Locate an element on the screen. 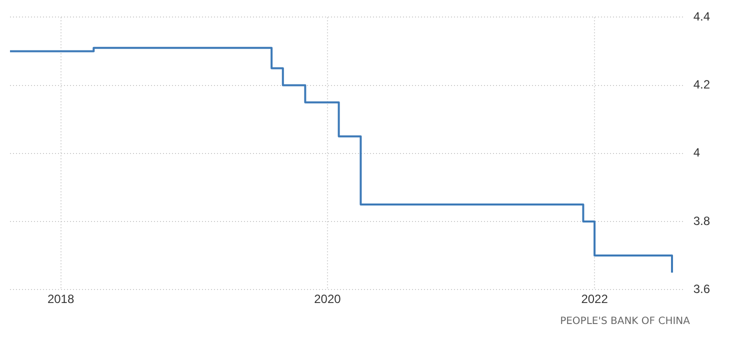  y-tick-label: 3.6 is located at coordinates (701, 289).